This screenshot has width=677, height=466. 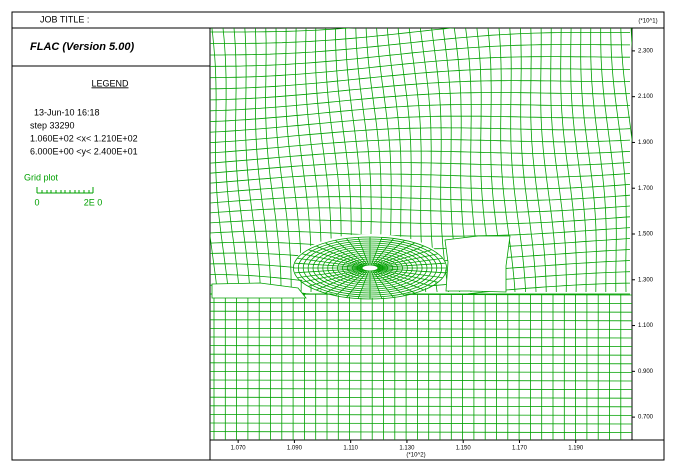 What do you see at coordinates (67, 112) in the screenshot?
I see `legend-date: 13-Jun-10 16:18` at bounding box center [67, 112].